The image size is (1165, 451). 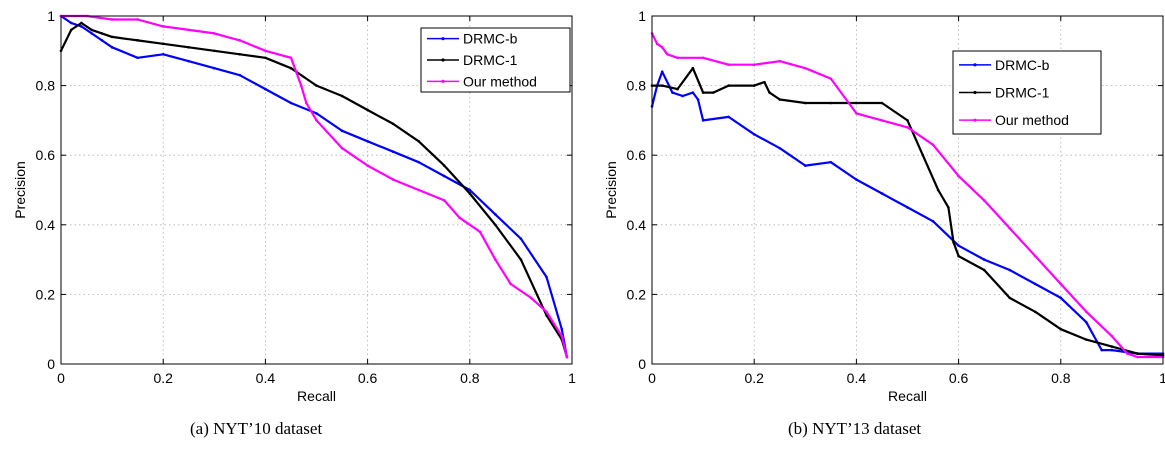 What do you see at coordinates (51, 364) in the screenshot?
I see `chart-a-ytick-label: 0` at bounding box center [51, 364].